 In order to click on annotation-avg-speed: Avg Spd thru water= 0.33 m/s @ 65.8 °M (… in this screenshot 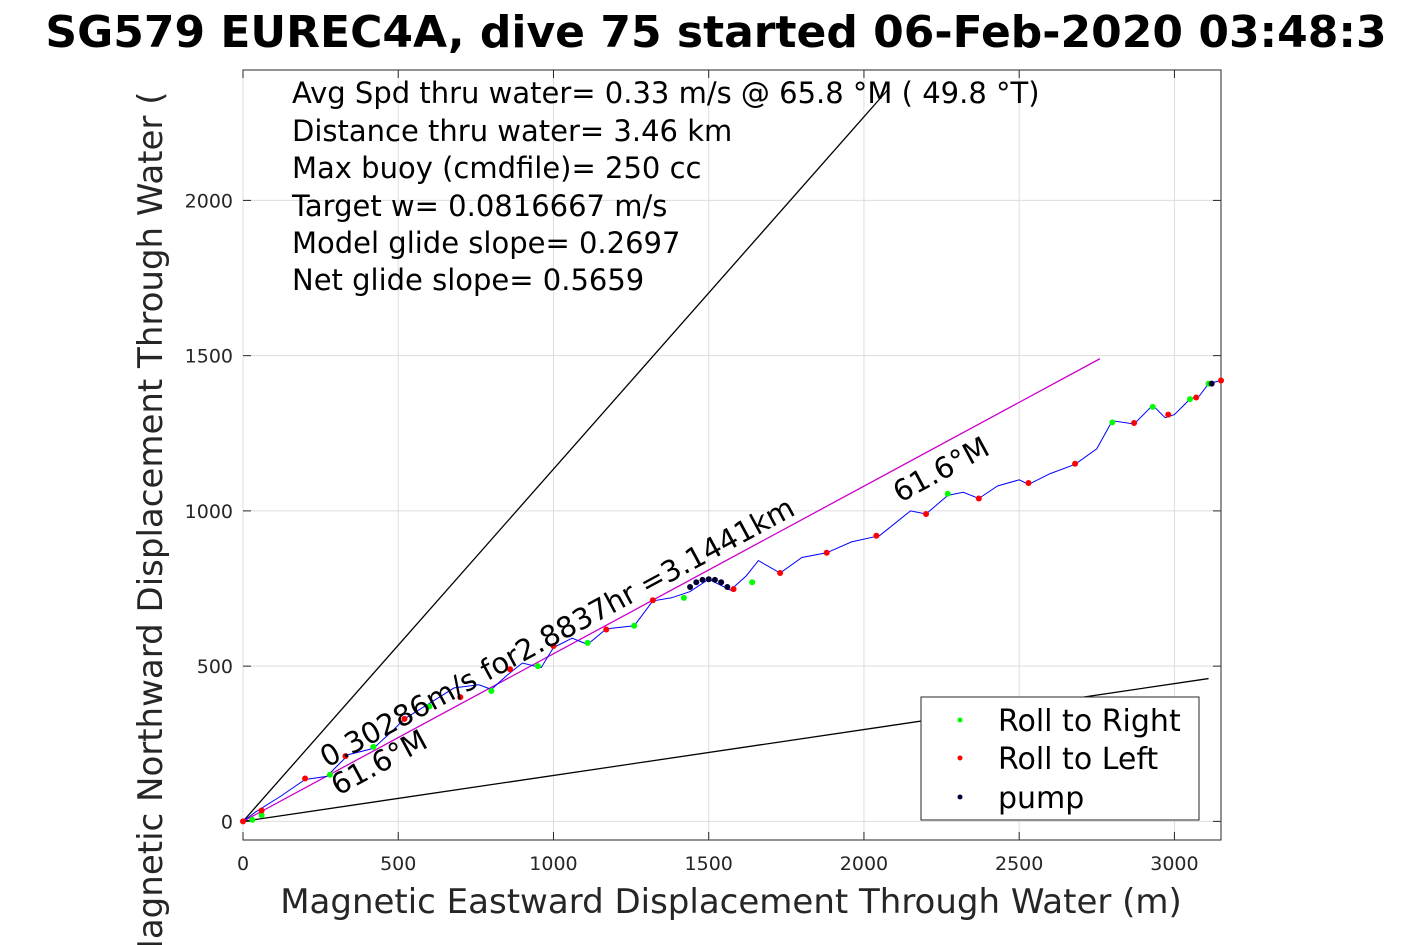, I will do `click(666, 93)`.